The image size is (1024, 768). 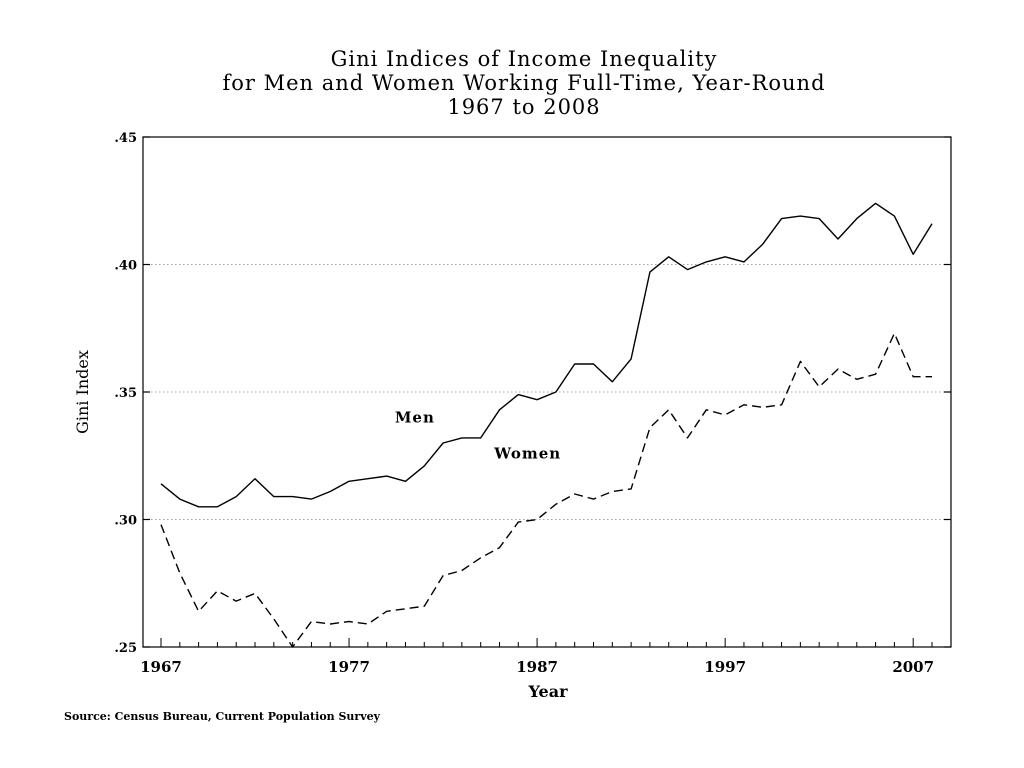 I want to click on y-tick-label-0: .25, so click(x=125, y=648).